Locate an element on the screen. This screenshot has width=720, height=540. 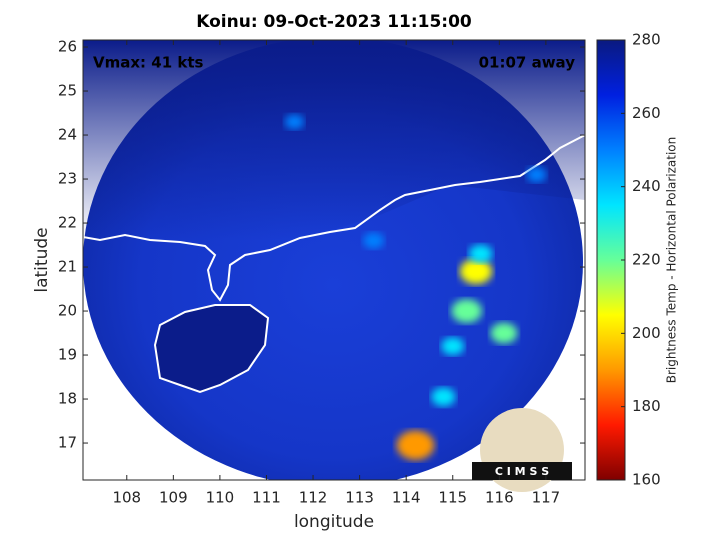
x-tick-label: 113 is located at coordinates (359, 498).